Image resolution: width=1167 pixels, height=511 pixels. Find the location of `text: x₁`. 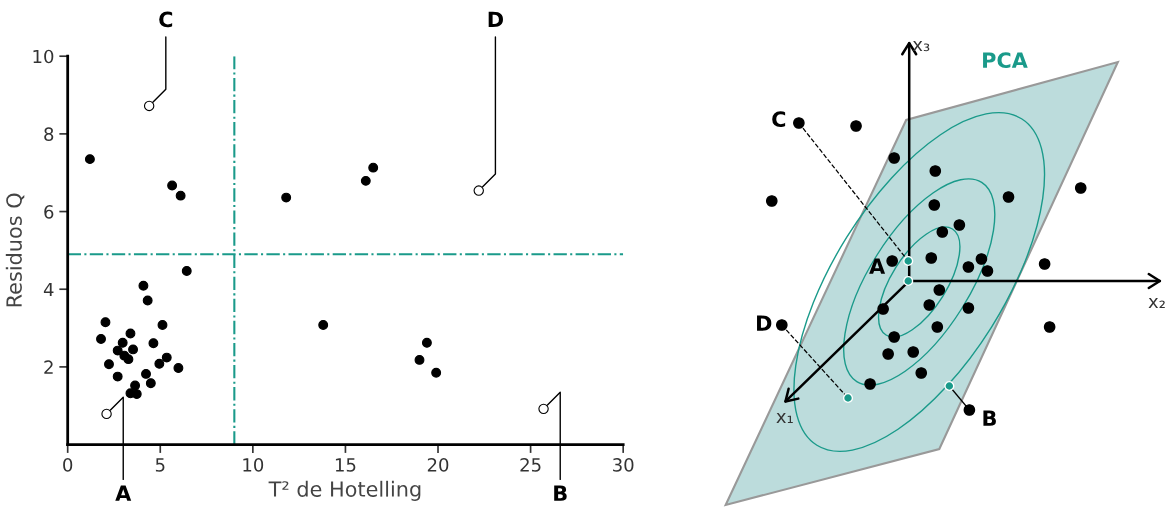

text: x₁ is located at coordinates (784, 418).